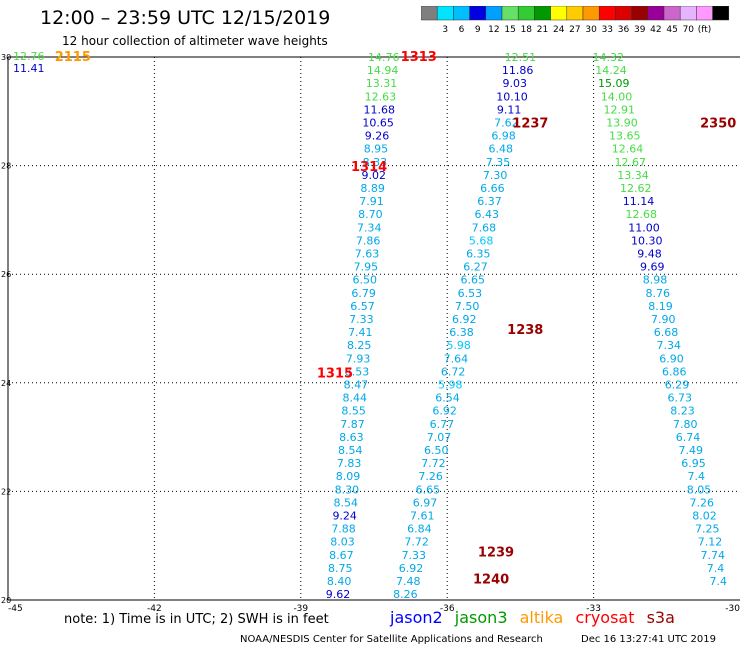 The height and width of the screenshot is (650, 740). I want to click on wave-height-value: 7.90, so click(663, 319).